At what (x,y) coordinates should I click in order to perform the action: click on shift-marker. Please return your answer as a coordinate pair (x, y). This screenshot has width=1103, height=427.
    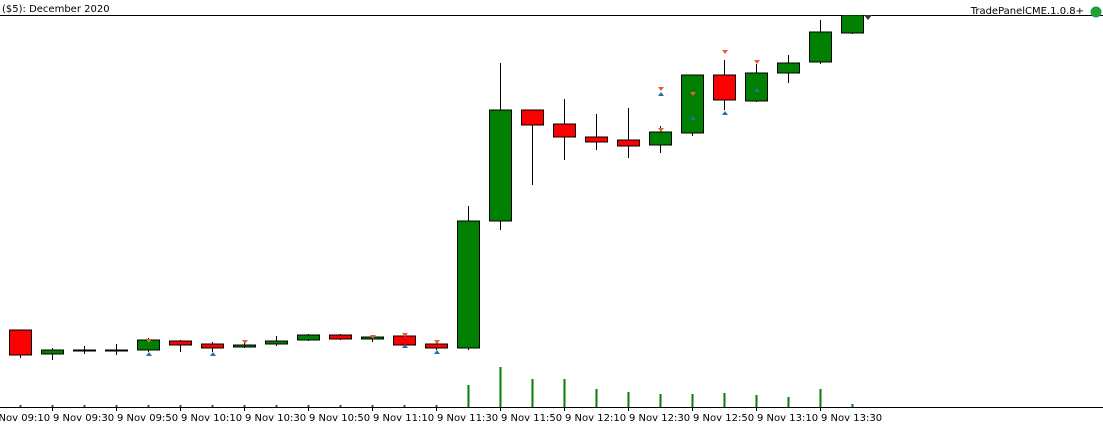
    Looking at the image, I should click on (868, 17).